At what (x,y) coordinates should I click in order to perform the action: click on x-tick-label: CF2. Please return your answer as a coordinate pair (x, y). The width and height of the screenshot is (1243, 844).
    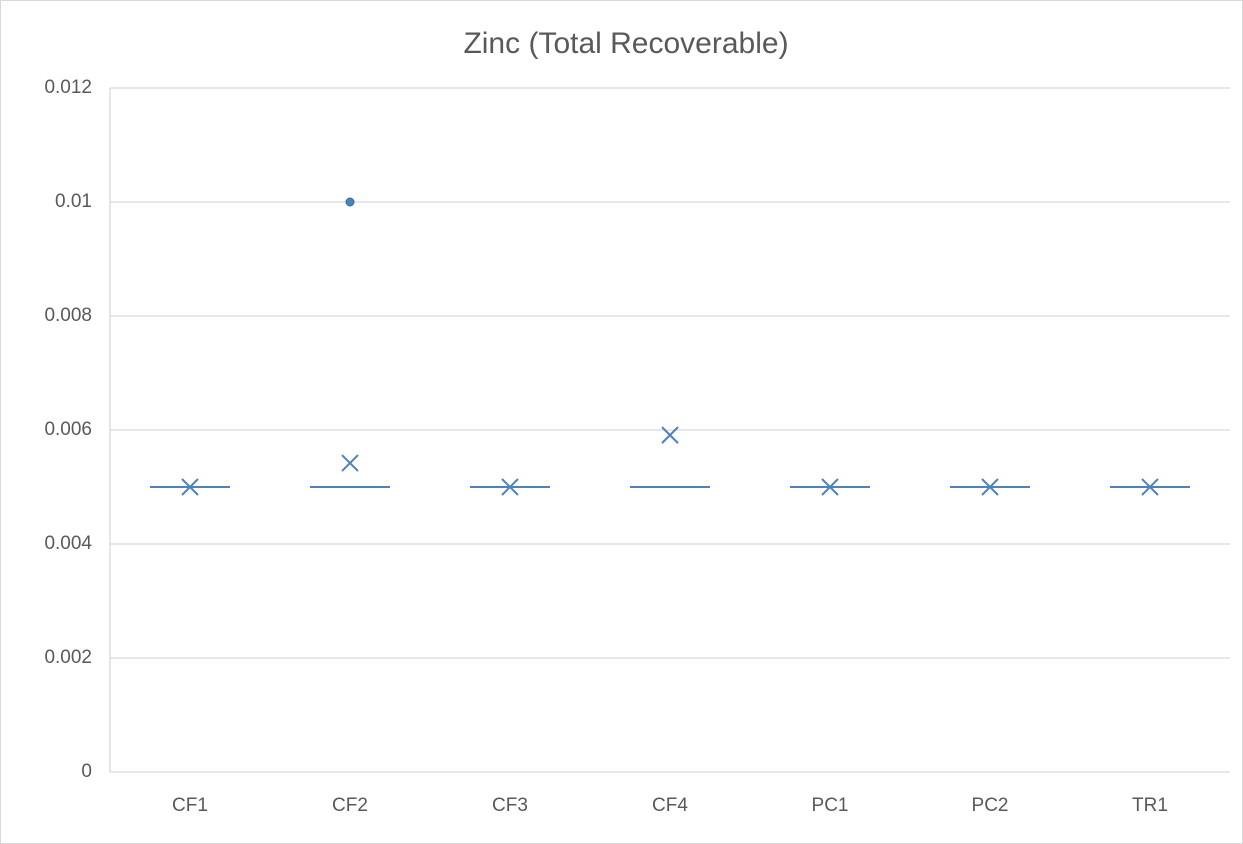
    Looking at the image, I should click on (350, 805).